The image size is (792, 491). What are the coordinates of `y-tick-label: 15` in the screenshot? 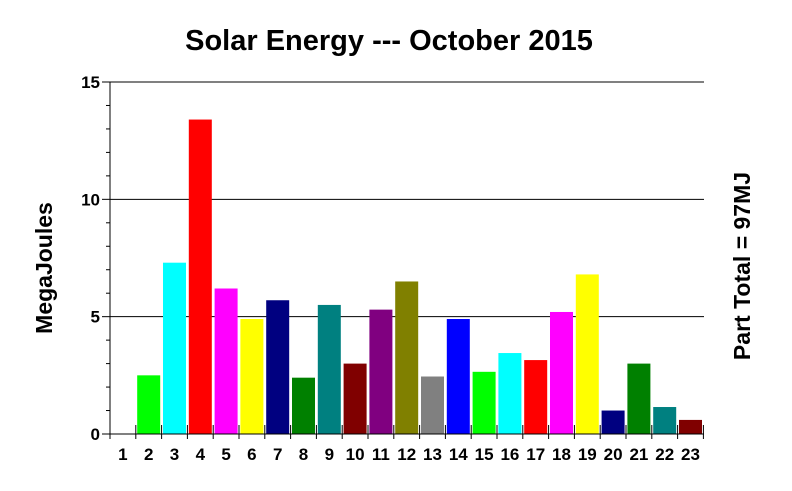 It's located at (90, 82).